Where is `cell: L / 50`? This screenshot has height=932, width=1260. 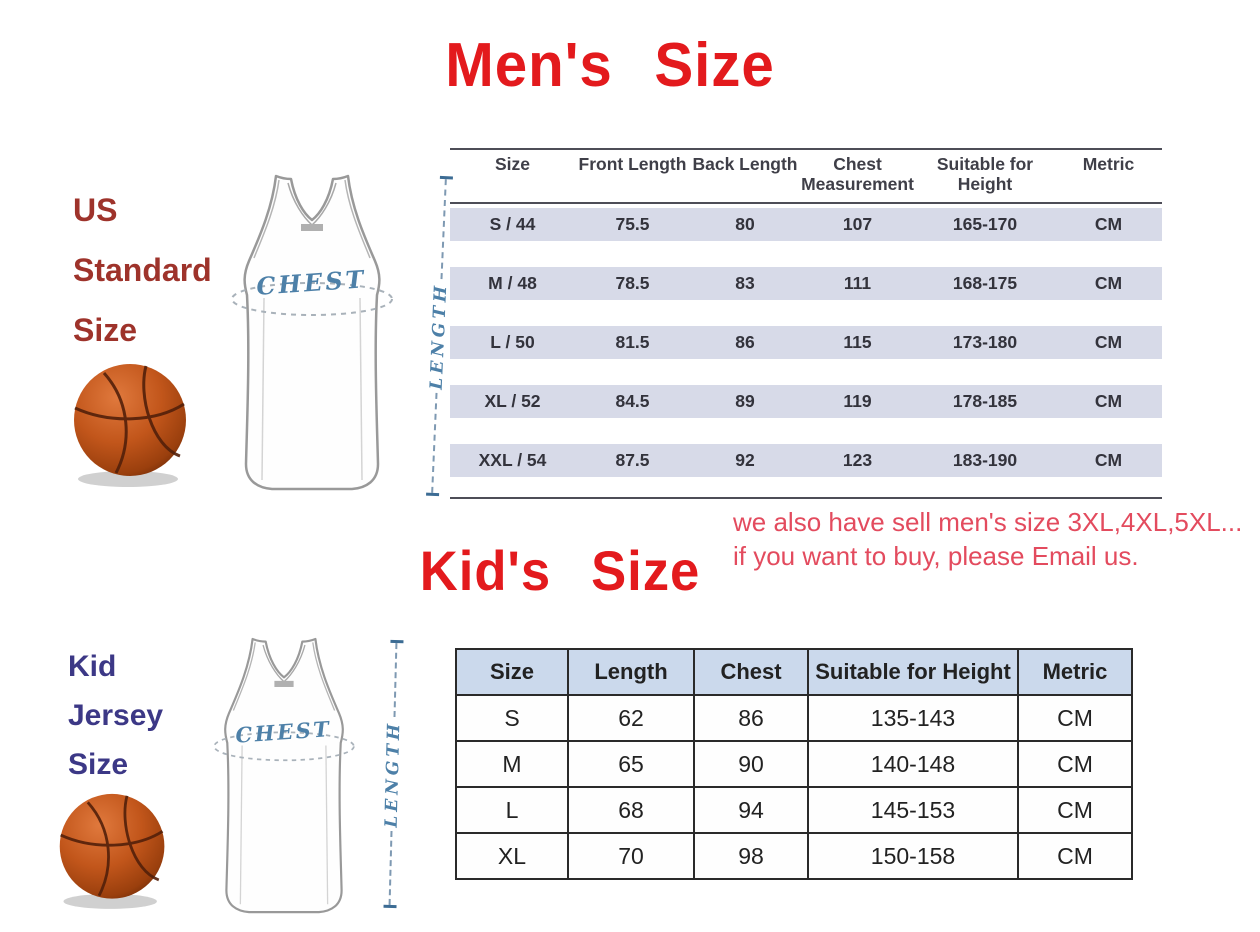
cell: L / 50 is located at coordinates (512, 342).